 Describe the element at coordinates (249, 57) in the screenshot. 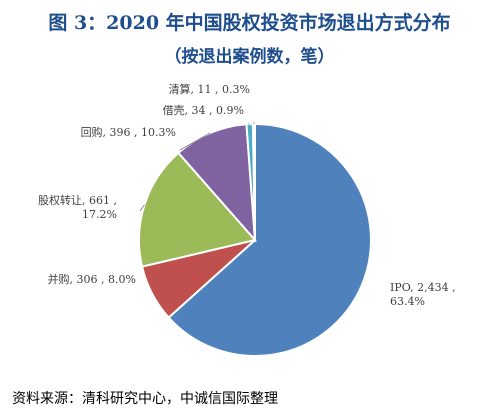

I see `chart-subtitle: （按退出案例数，笔）` at that location.